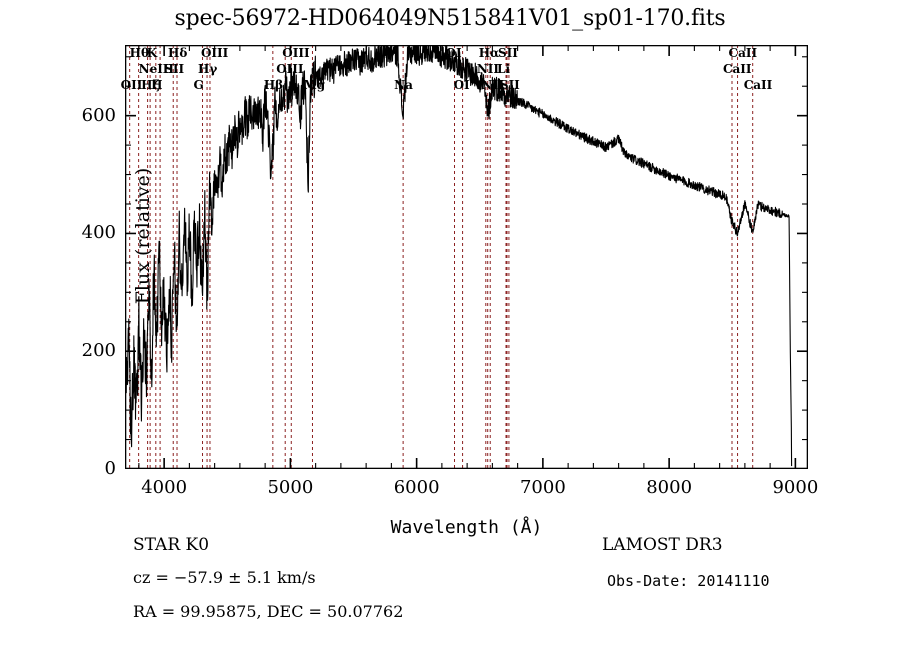 Image resolution: width=900 pixels, height=649 pixels. I want to click on spectral-line-label: Na, so click(403, 85).